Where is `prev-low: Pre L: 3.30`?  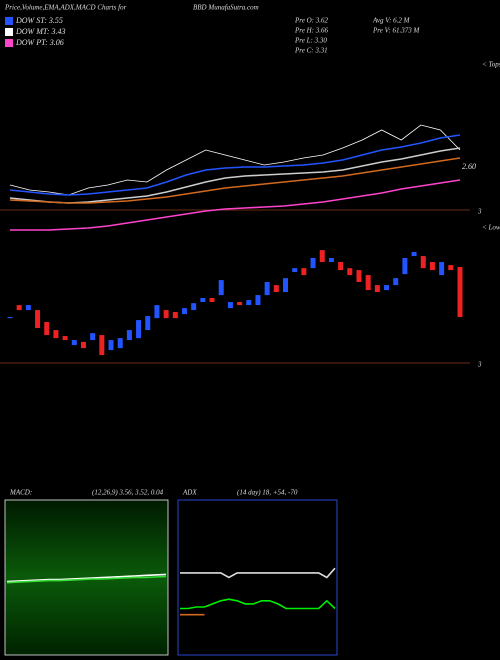 prev-low: Pre L: 3.30 is located at coordinates (310, 41).